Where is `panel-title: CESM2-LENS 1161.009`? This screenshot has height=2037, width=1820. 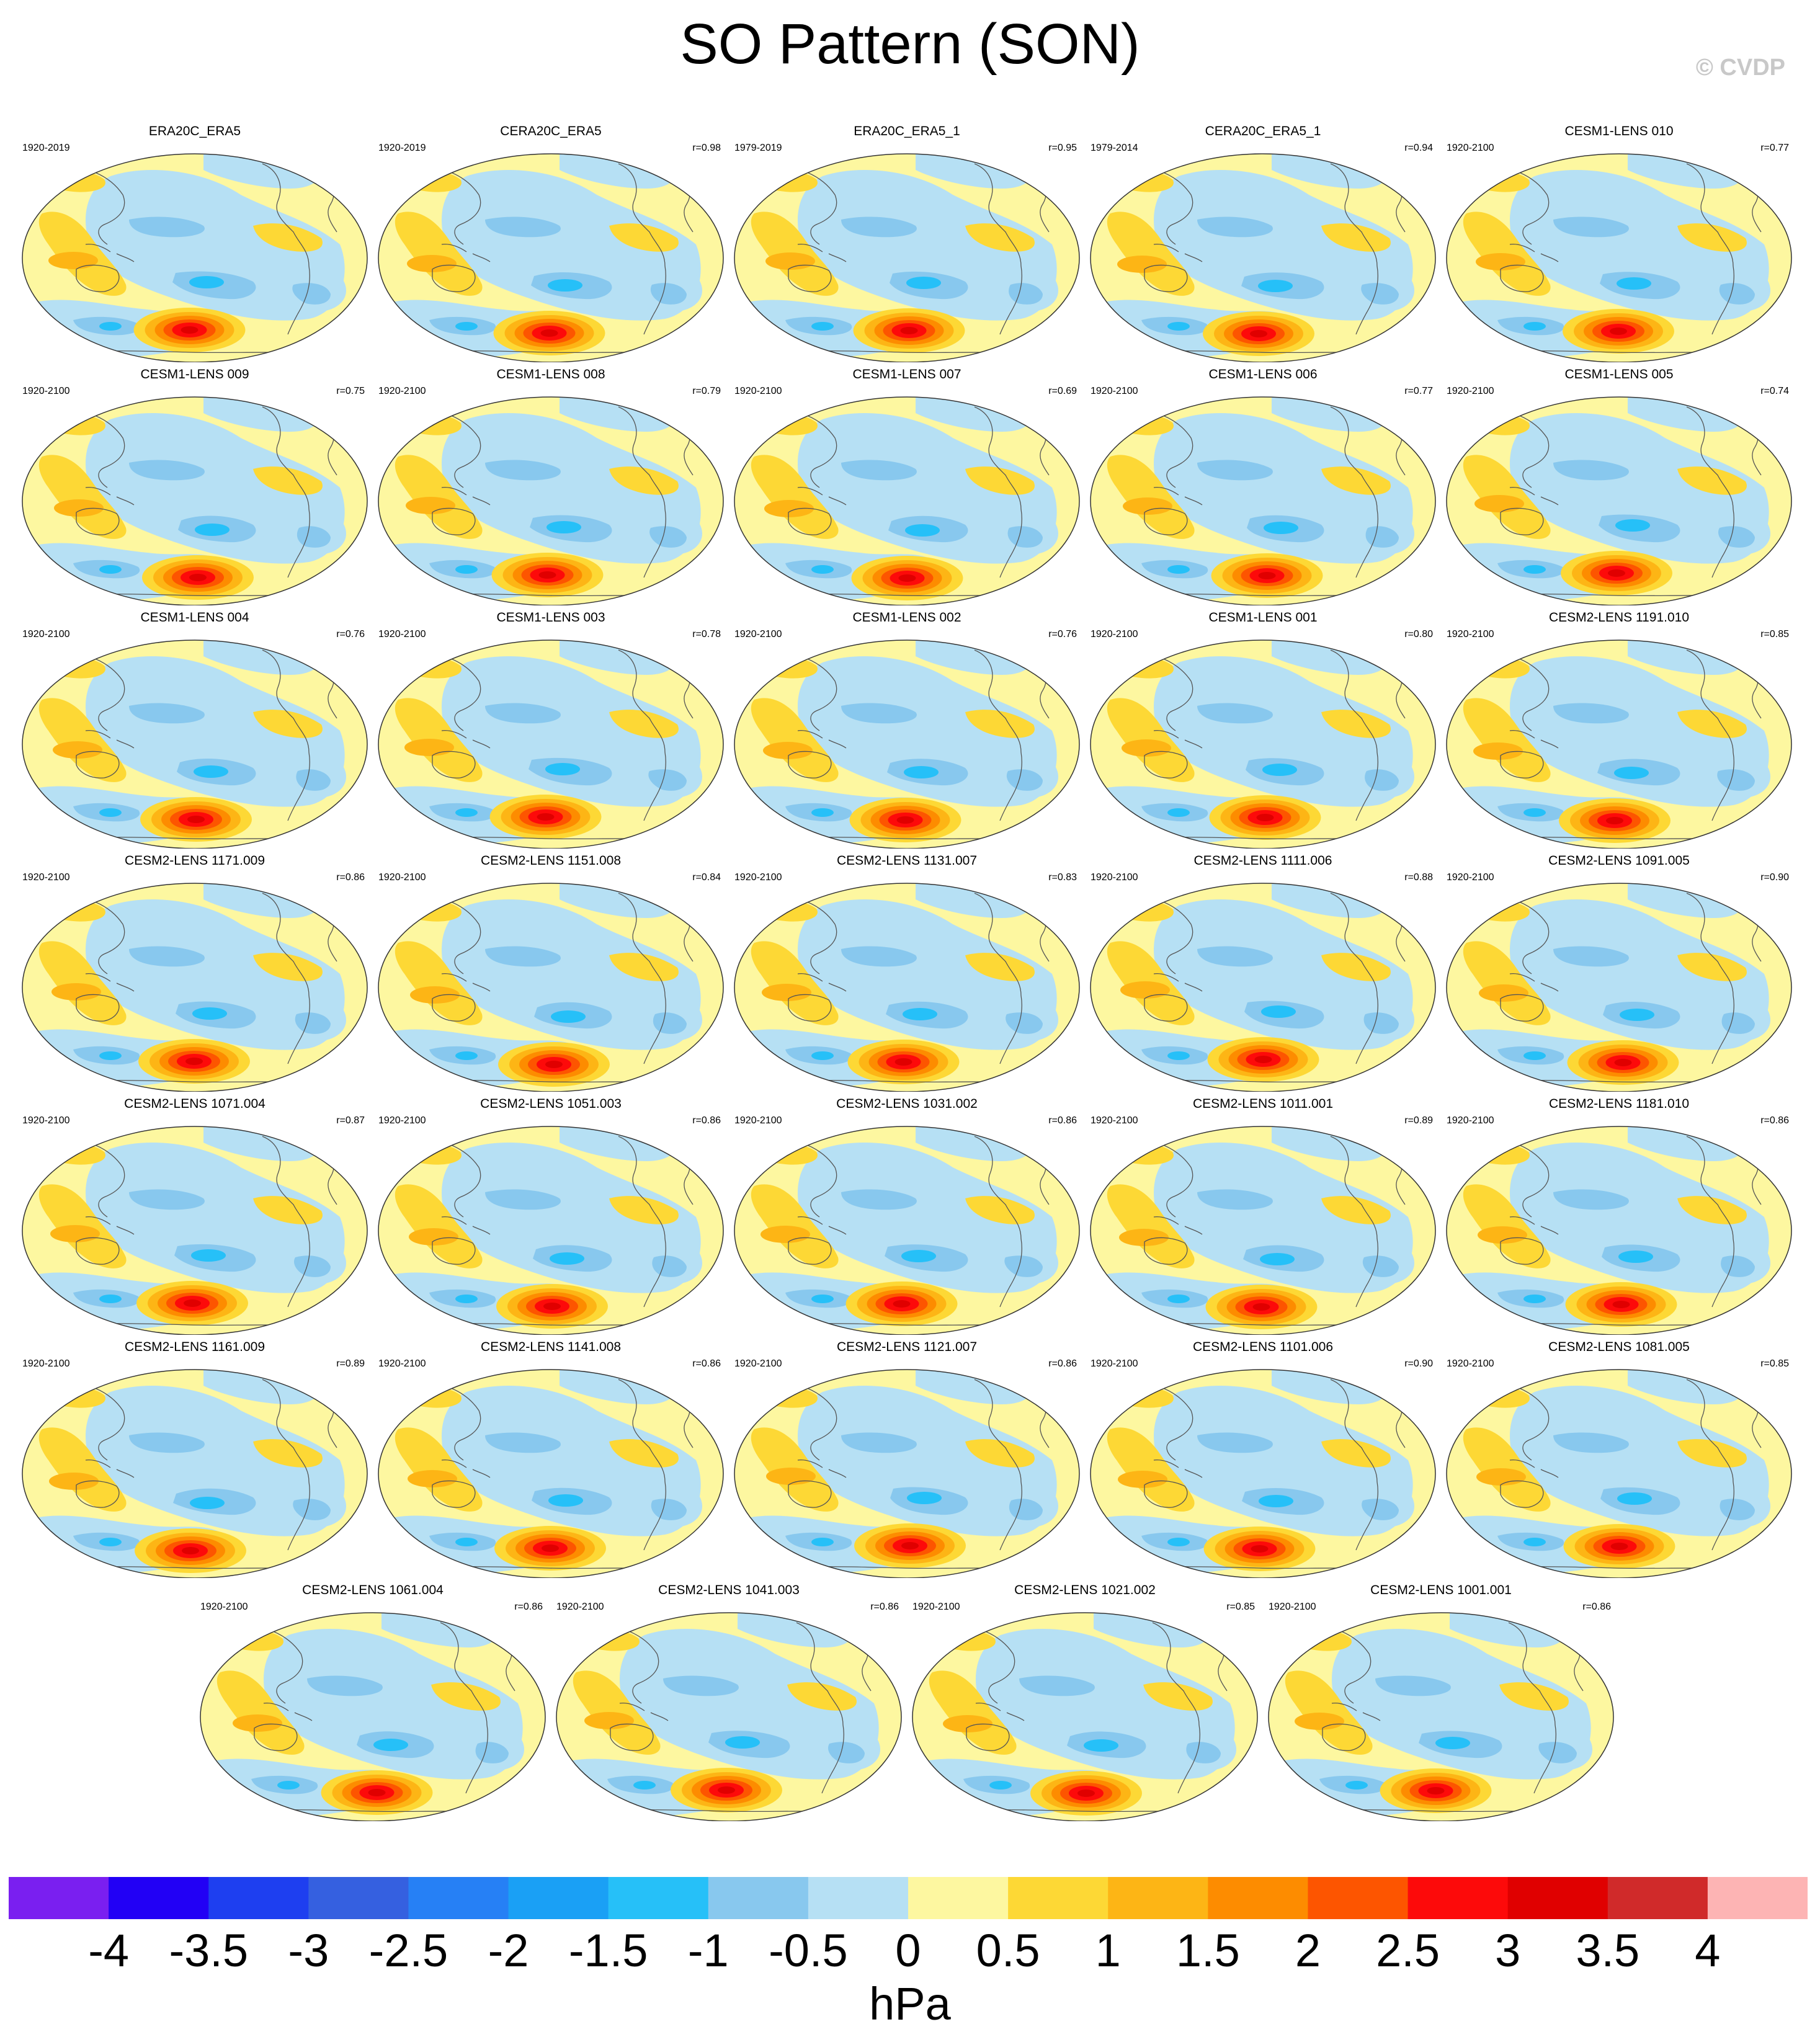
panel-title: CESM2-LENS 1161.009 is located at coordinates (194, 1347).